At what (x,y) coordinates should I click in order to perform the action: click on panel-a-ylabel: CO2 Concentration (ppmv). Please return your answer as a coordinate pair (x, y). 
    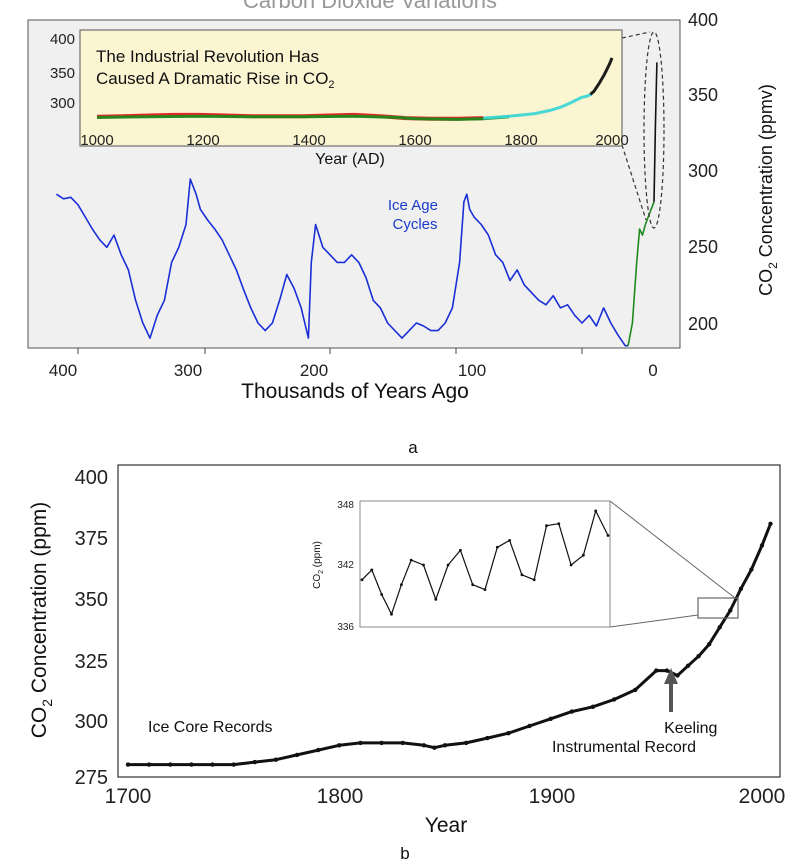
    Looking at the image, I should click on (768, 190).